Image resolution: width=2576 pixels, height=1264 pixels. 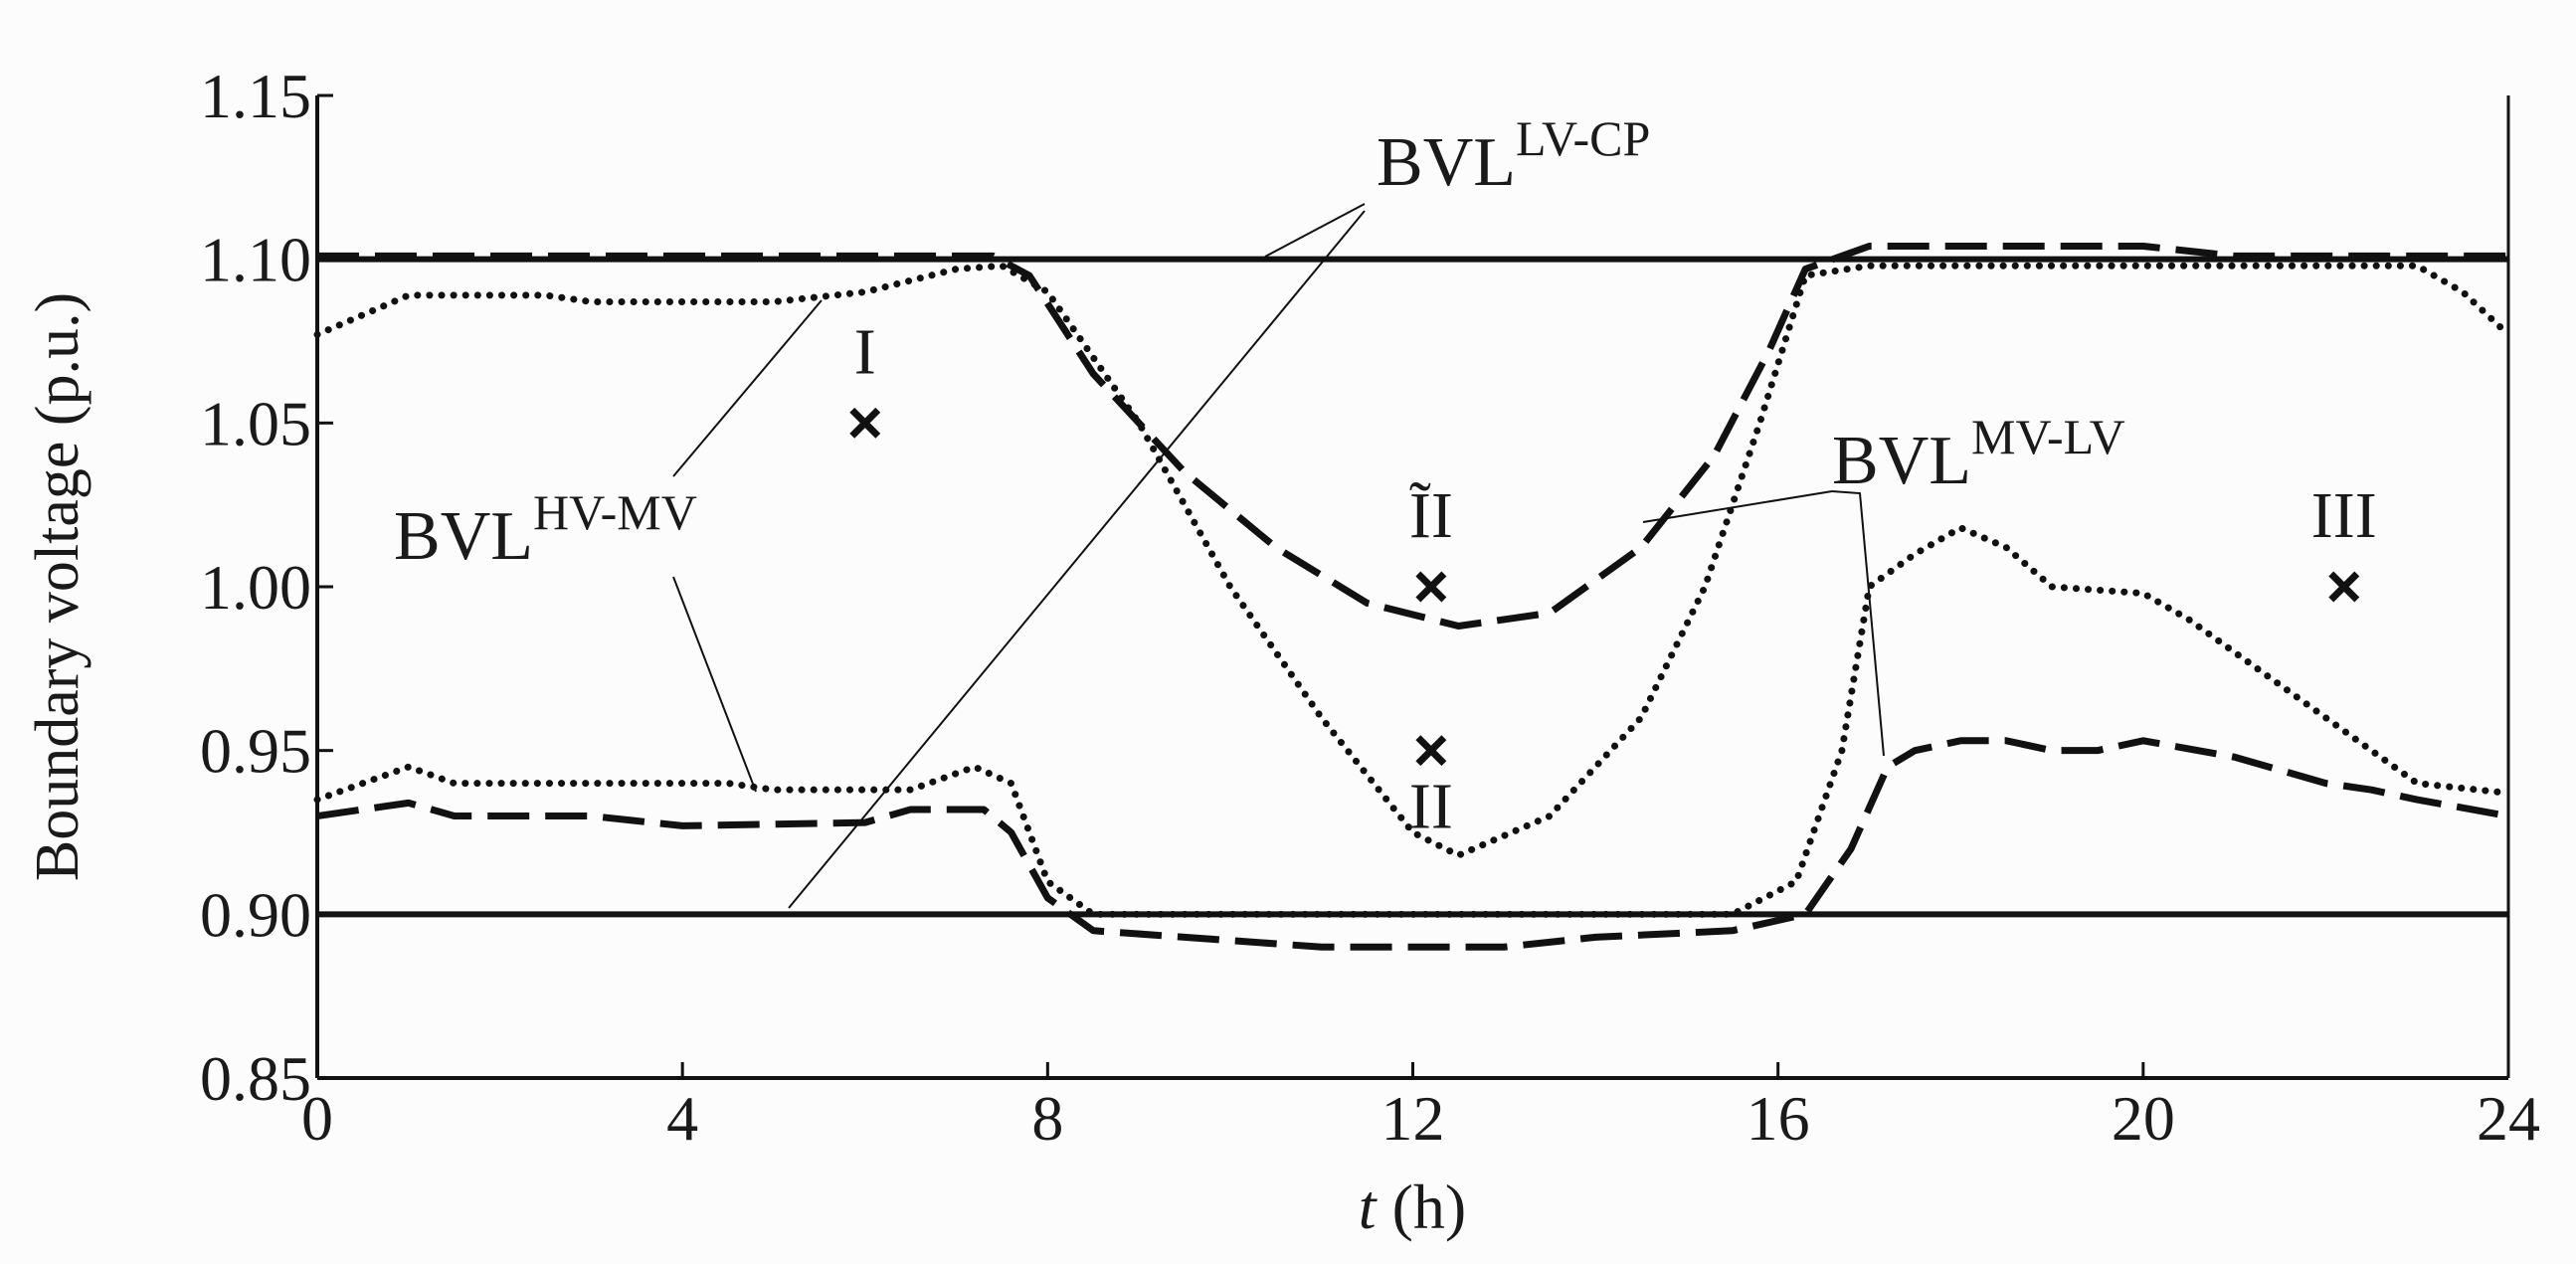 I want to click on x-tick-label: 4, so click(x=682, y=1118).